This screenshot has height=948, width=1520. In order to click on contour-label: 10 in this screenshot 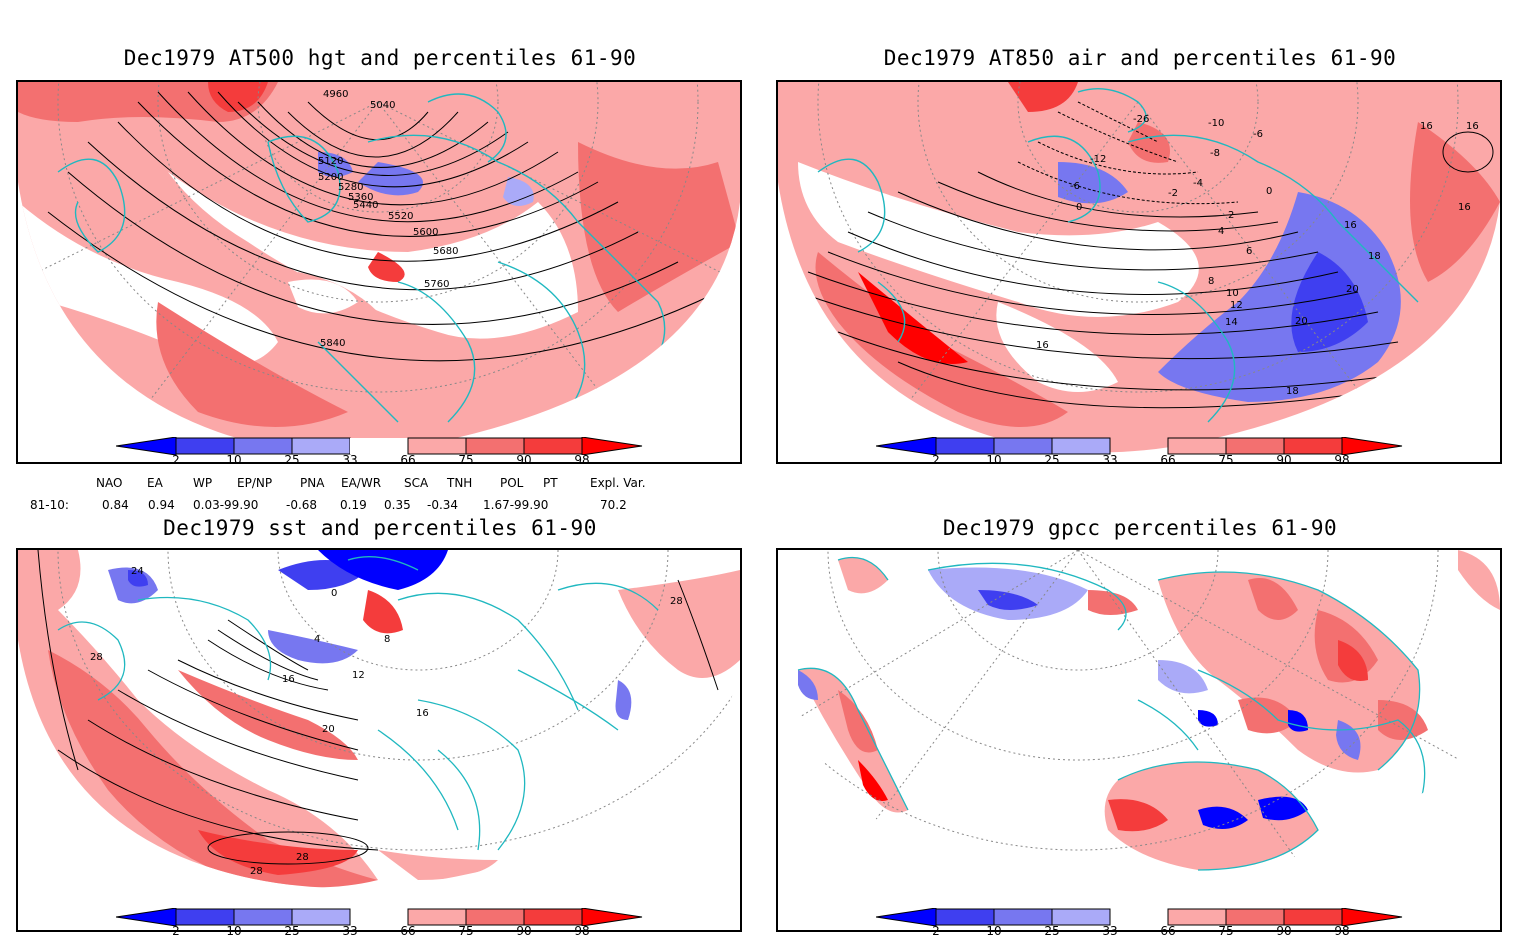, I will do `click(1232, 293)`.